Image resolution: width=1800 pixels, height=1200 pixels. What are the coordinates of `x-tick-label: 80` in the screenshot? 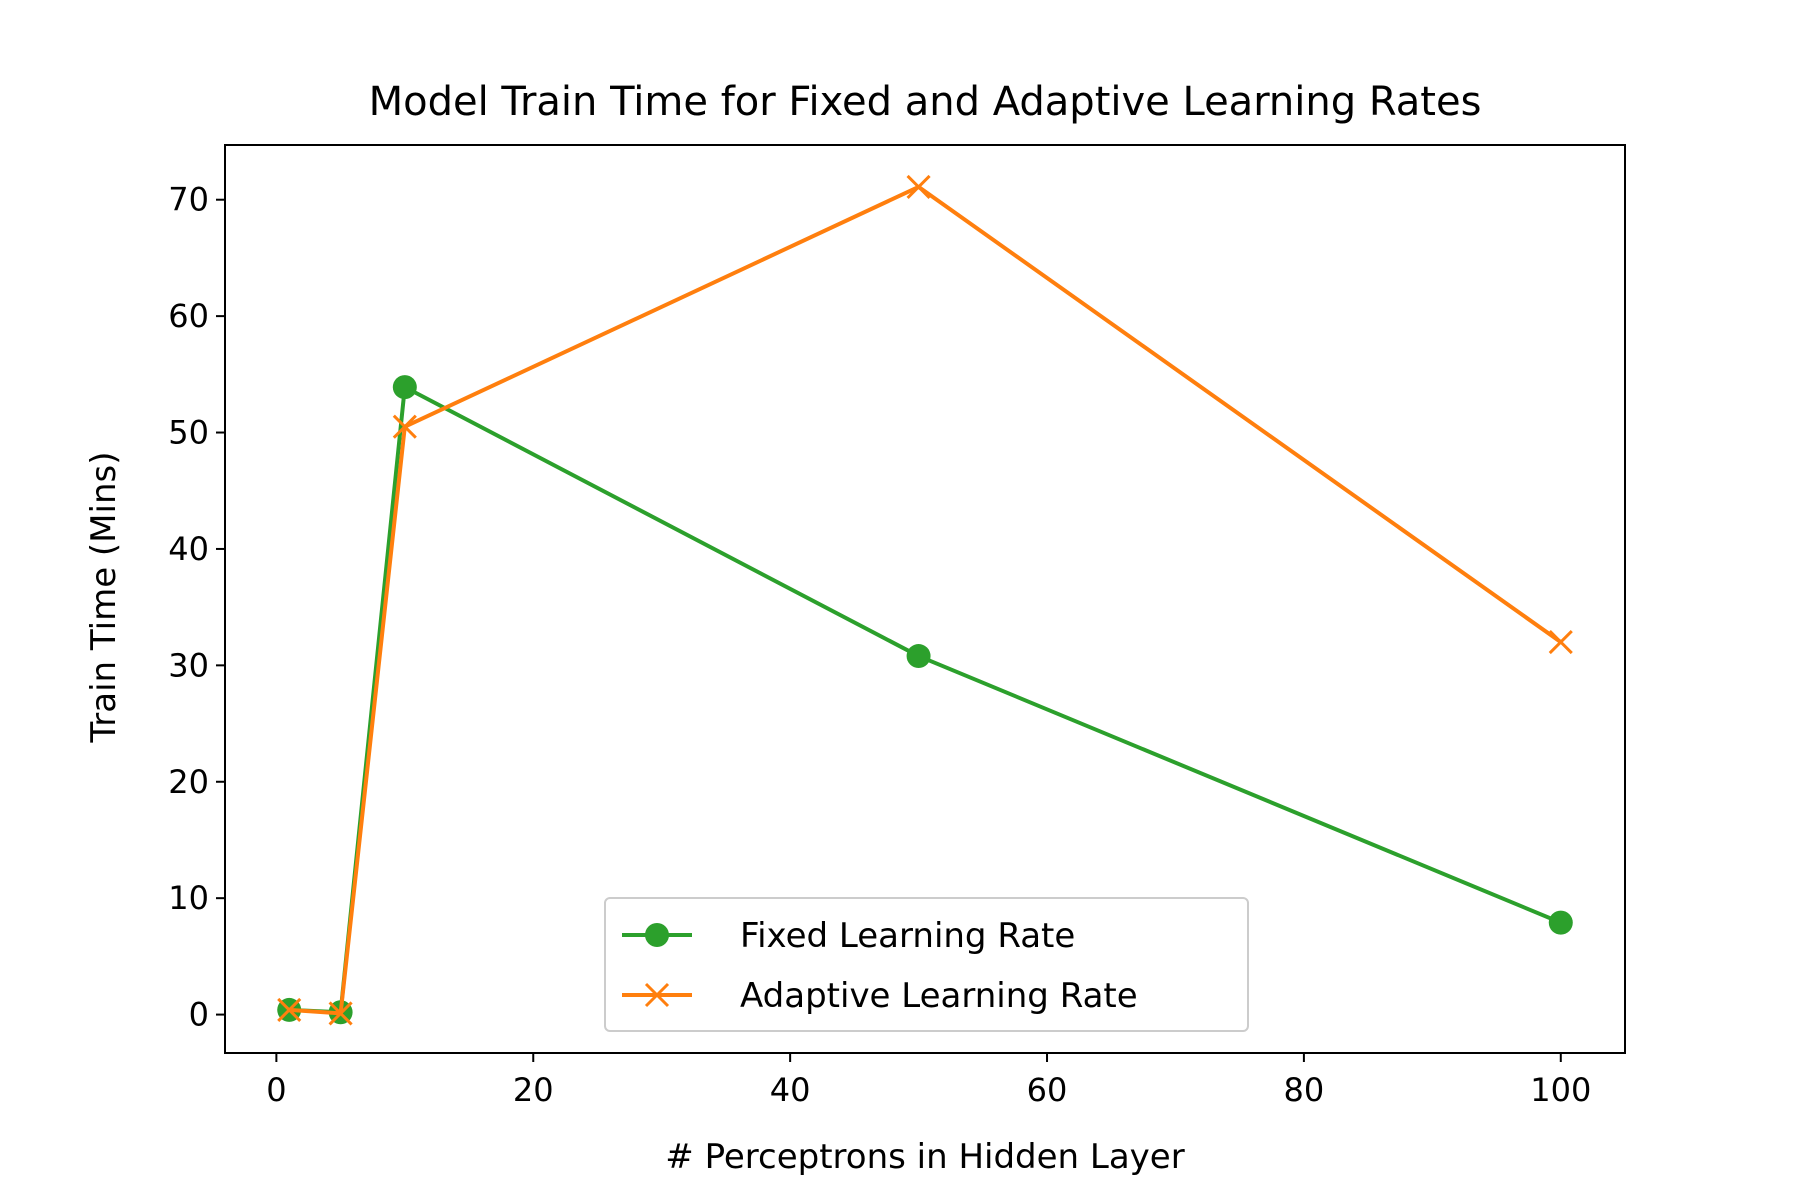 It's located at (1304, 1090).